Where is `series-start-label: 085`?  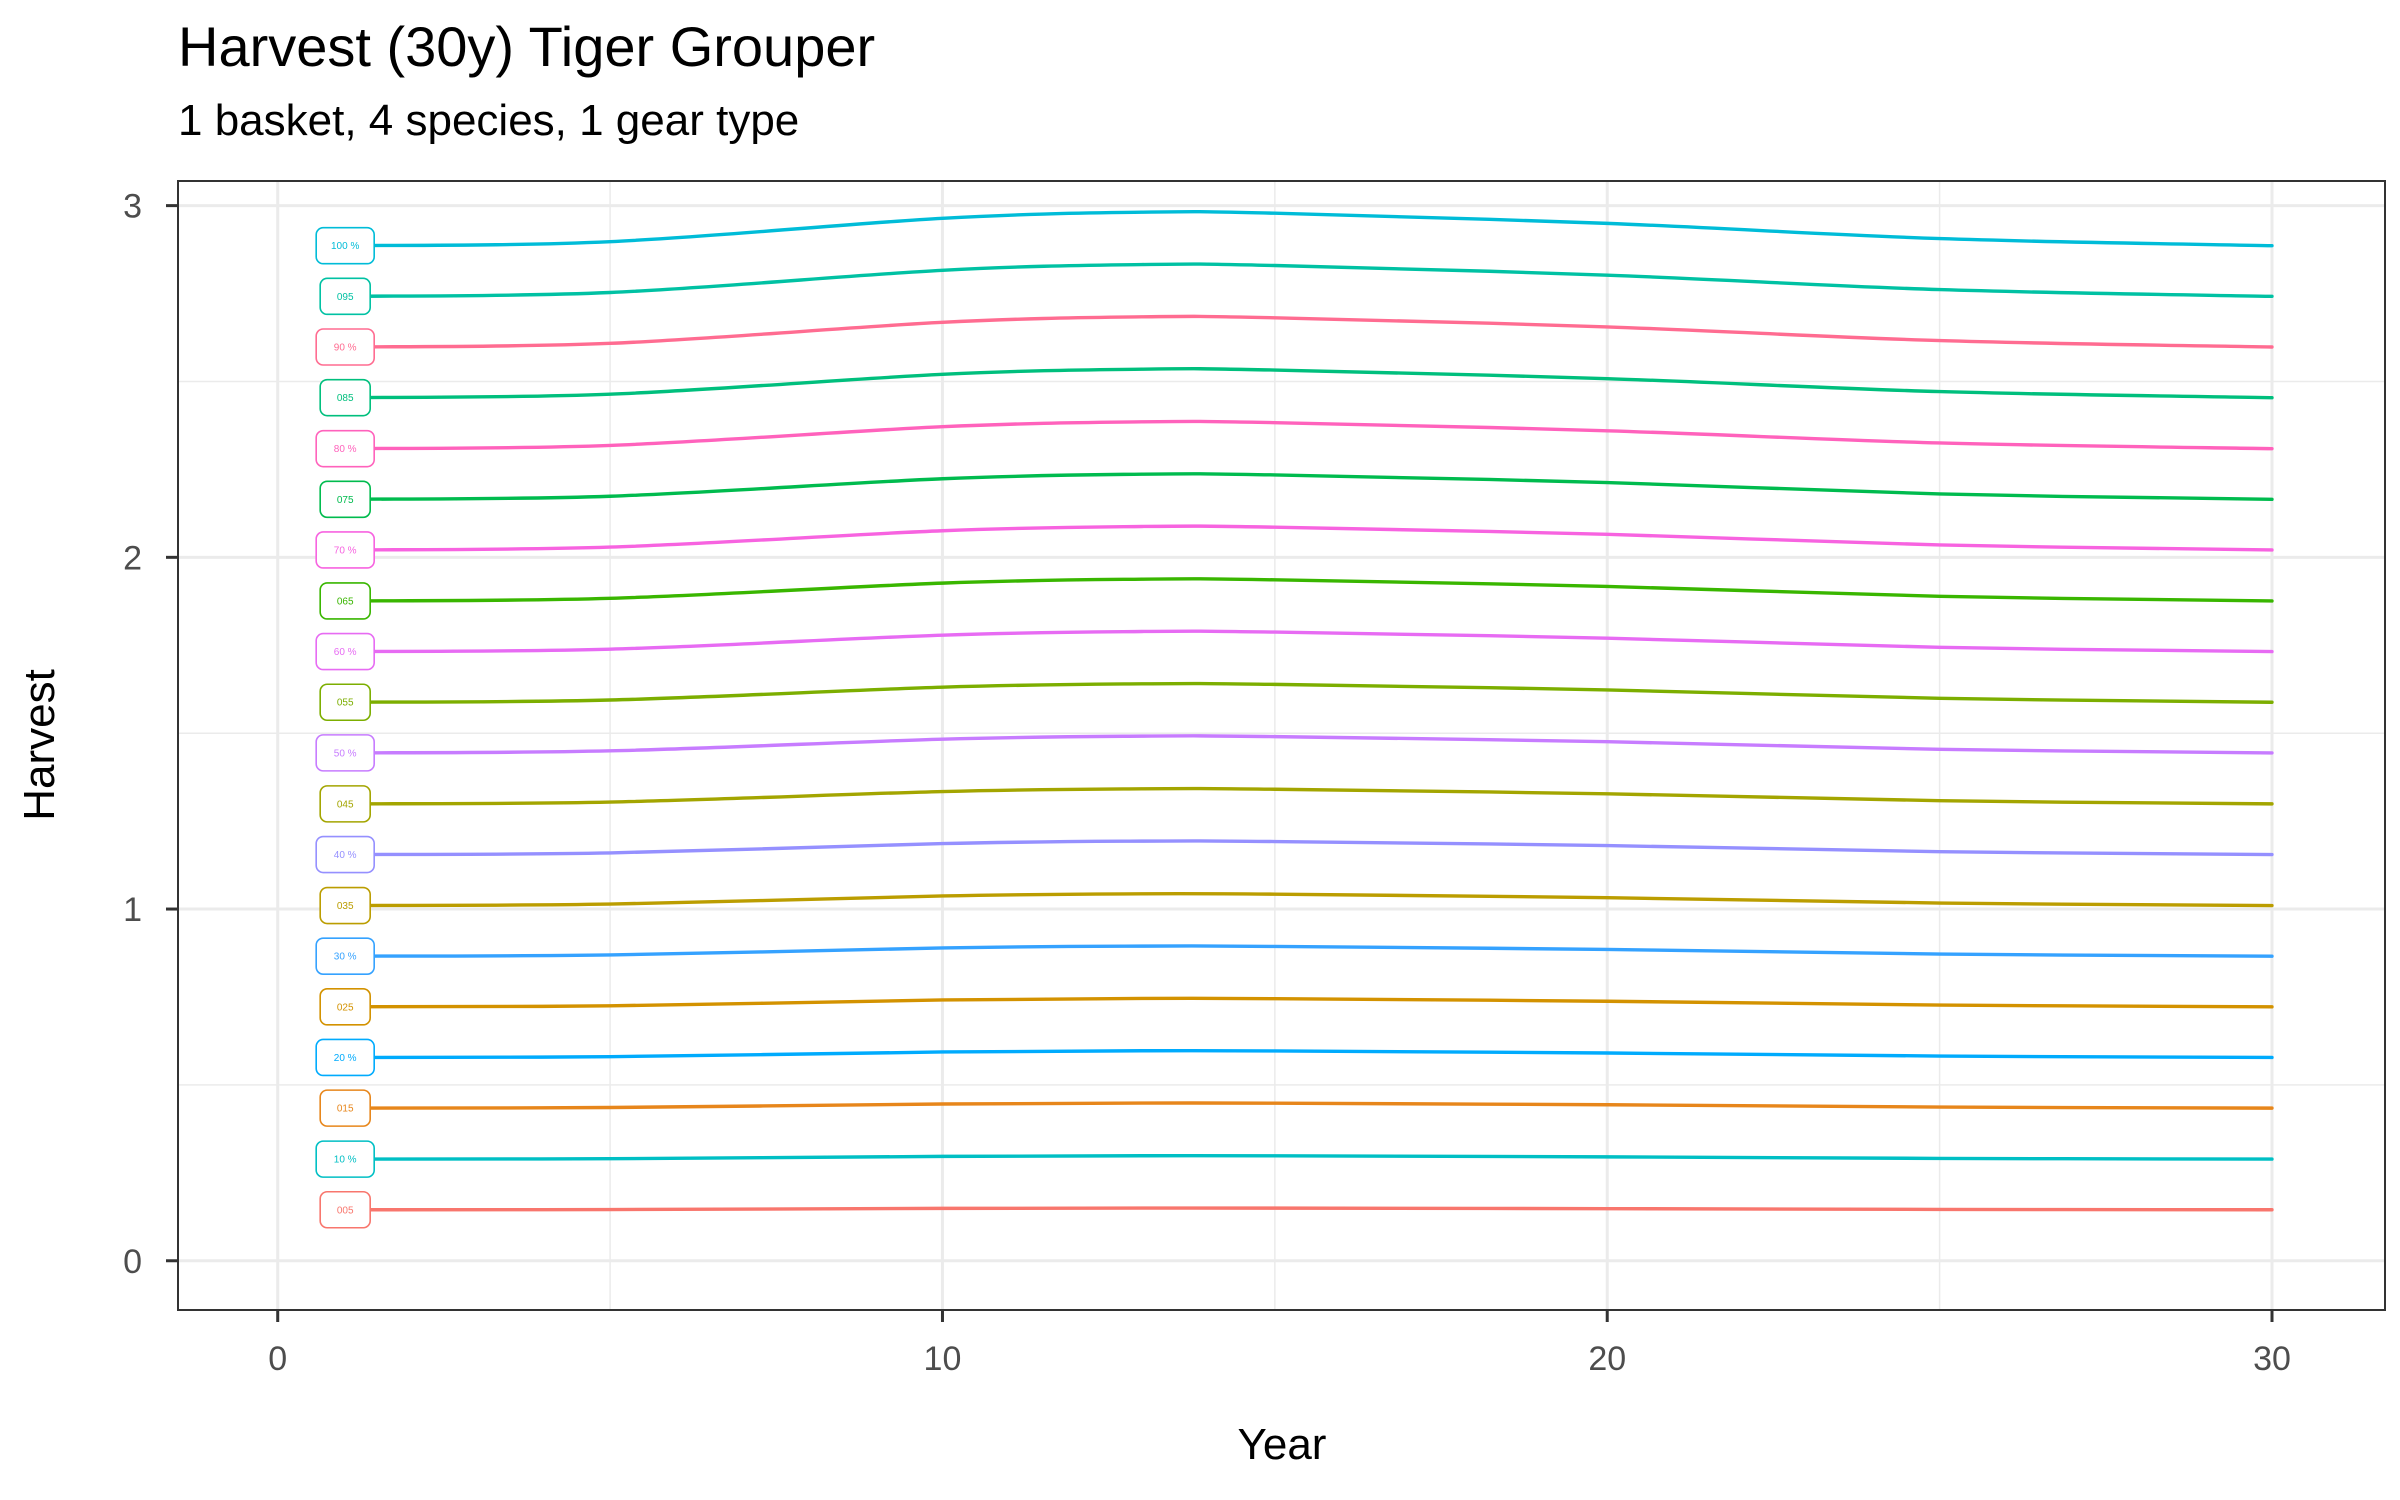
series-start-label: 085 is located at coordinates (345, 397).